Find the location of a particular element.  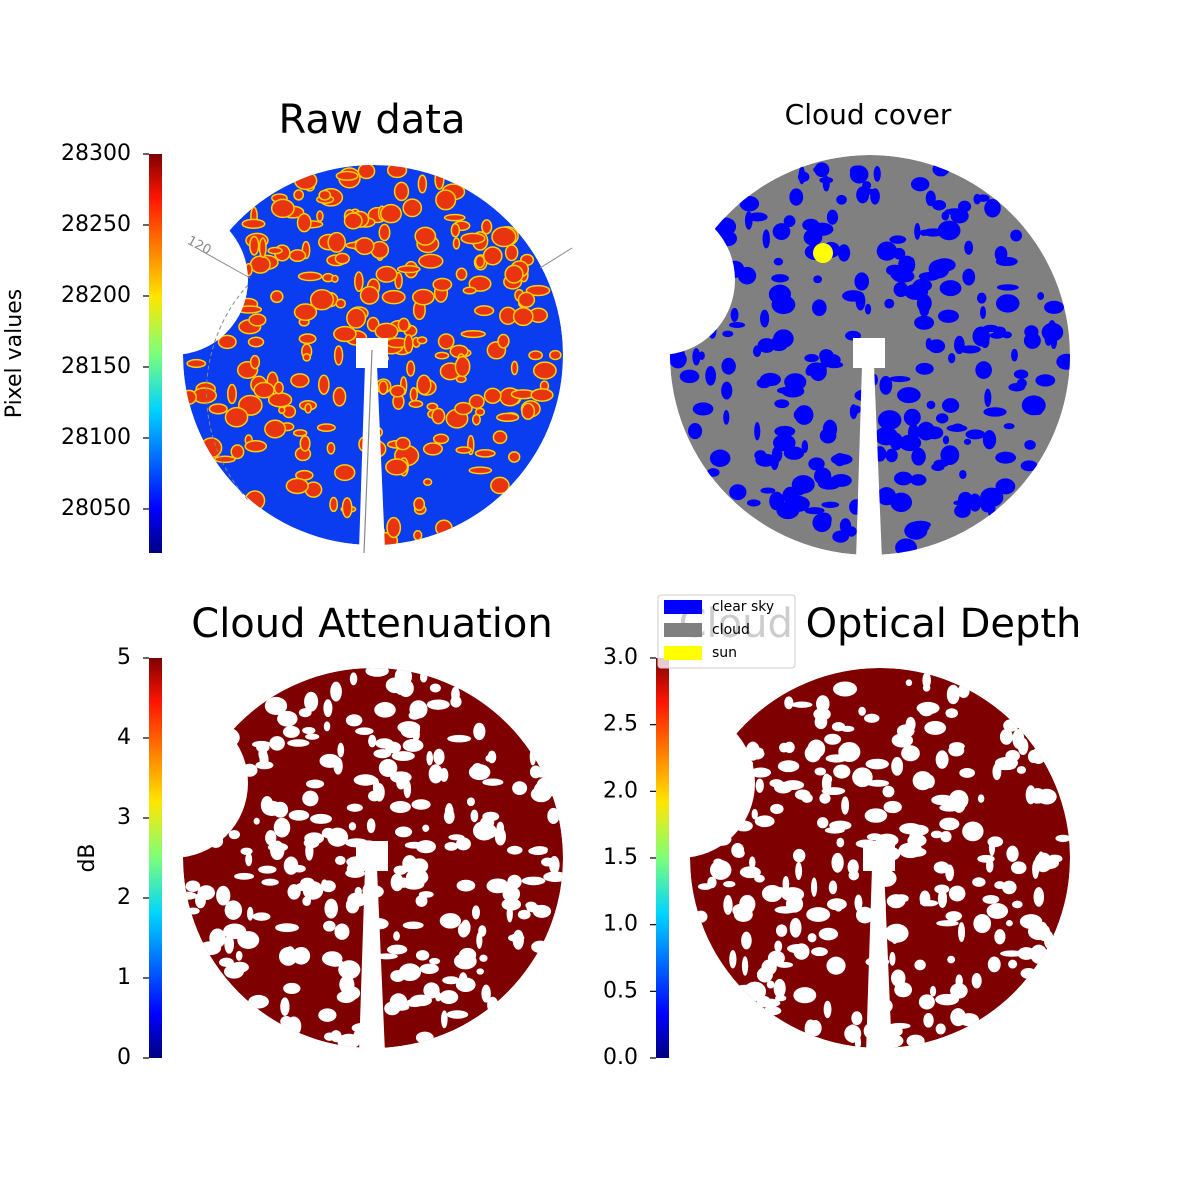

colorbar-tick-label: 0.5 is located at coordinates (620, 990).